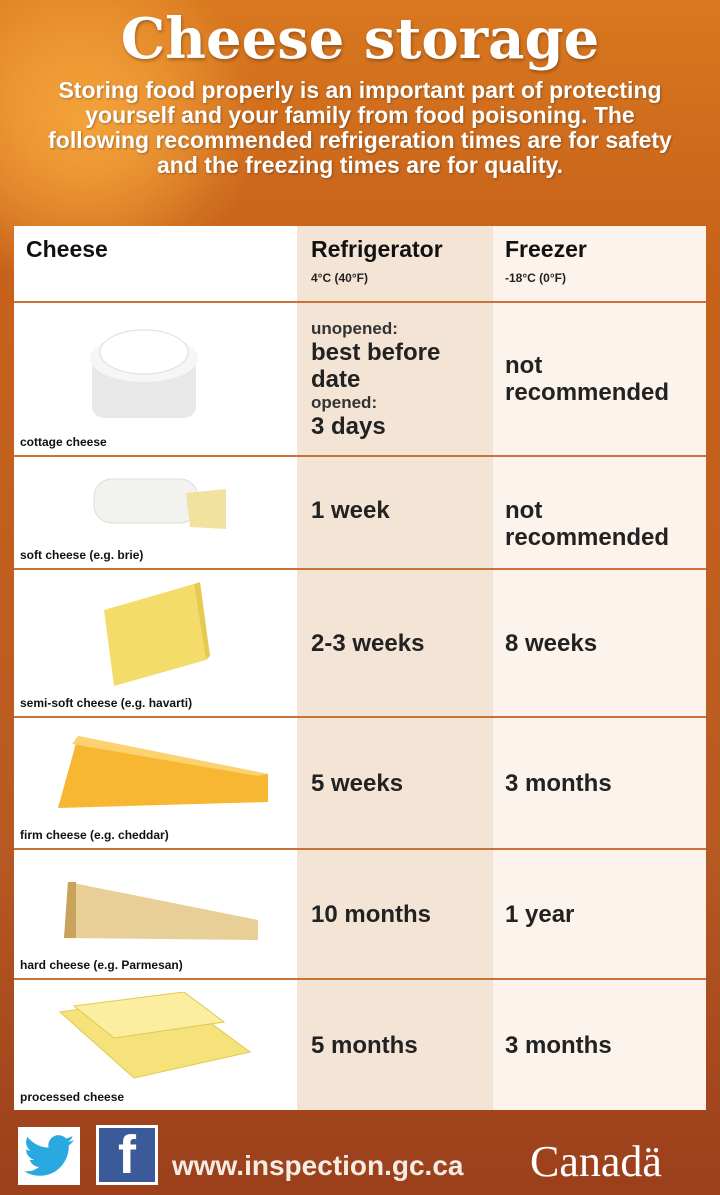 This screenshot has width=720, height=1195. What do you see at coordinates (163, 772) in the screenshot?
I see `cheddar-image` at bounding box center [163, 772].